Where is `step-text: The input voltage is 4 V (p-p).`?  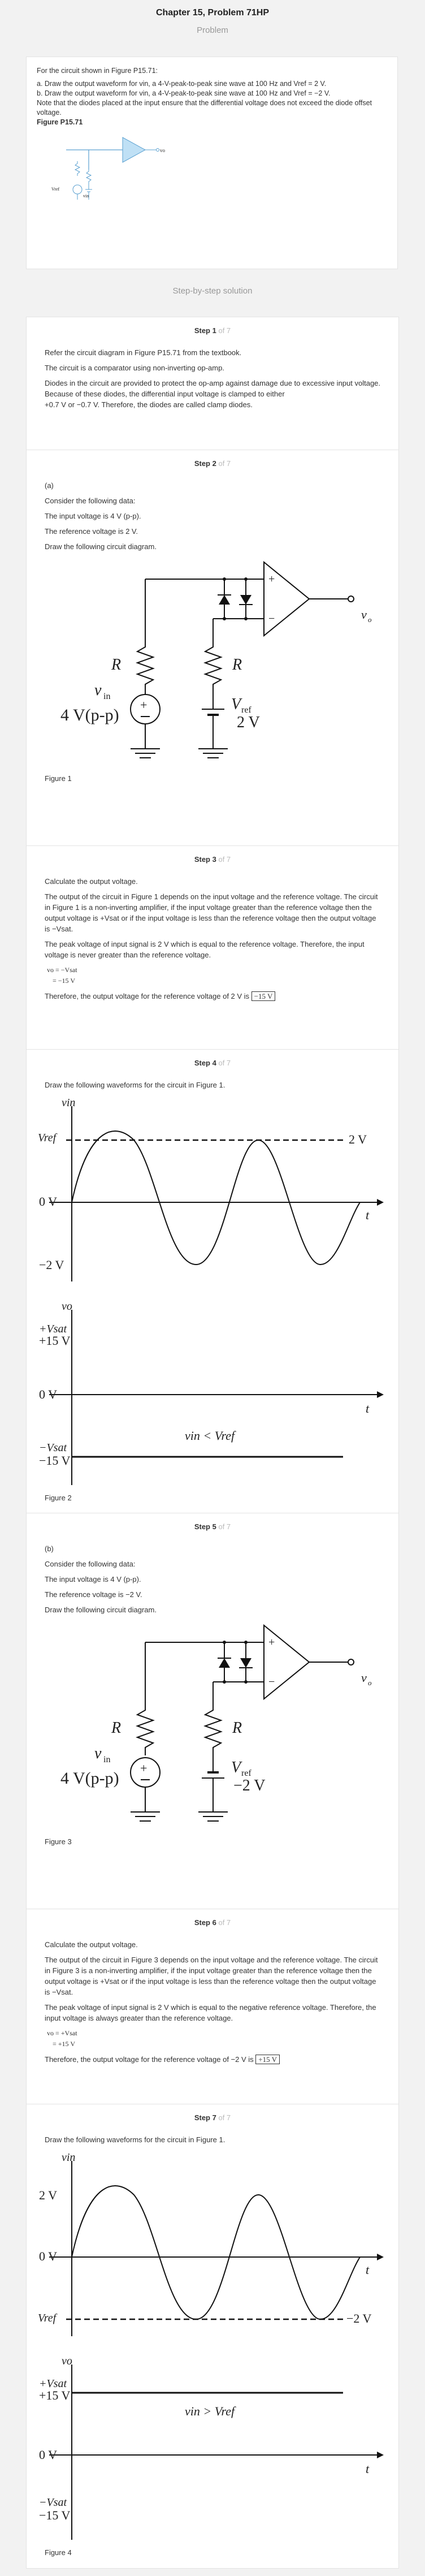
step-text: The input voltage is 4 V (p-p). is located at coordinates (93, 516).